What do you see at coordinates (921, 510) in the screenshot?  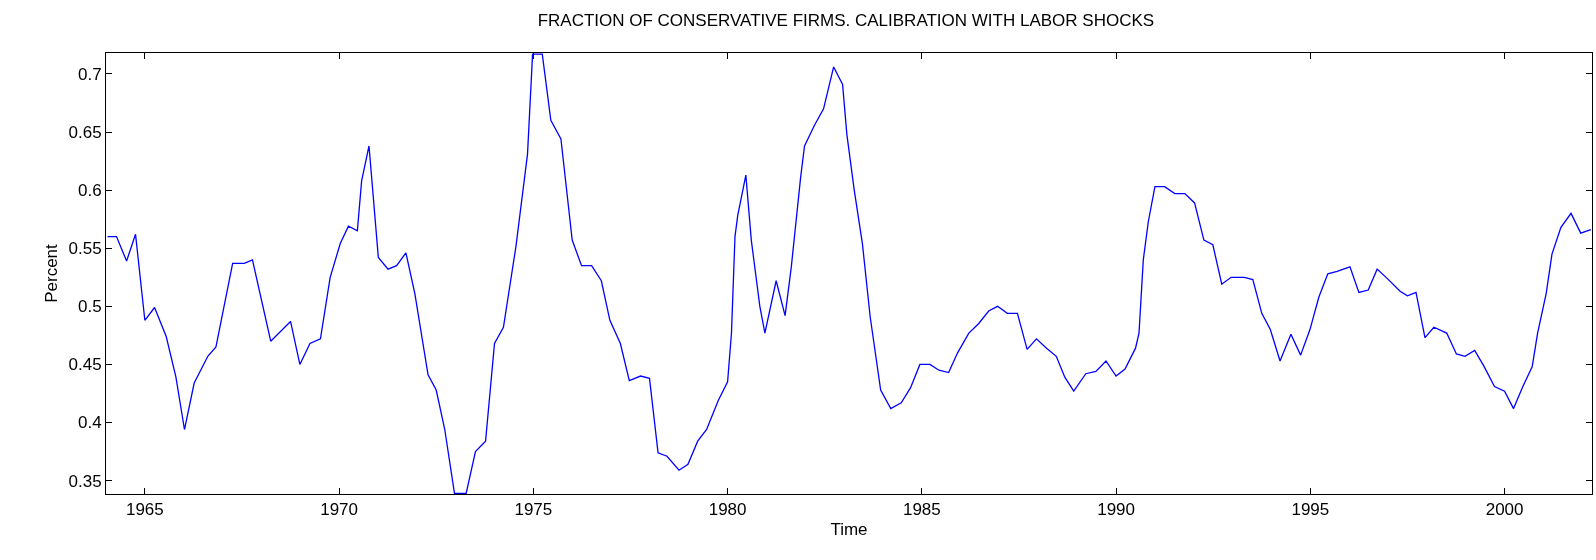 I see `x-tick-label: 1985` at bounding box center [921, 510].